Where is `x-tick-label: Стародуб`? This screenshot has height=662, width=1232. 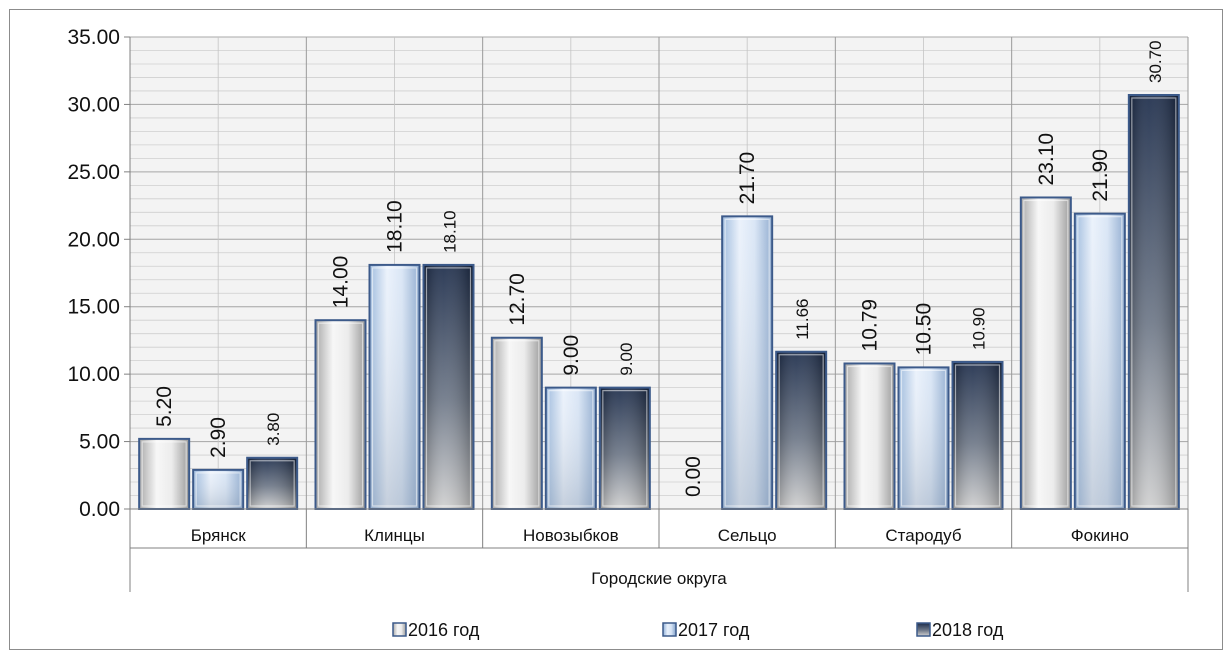 x-tick-label: Стародуб is located at coordinates (923, 535).